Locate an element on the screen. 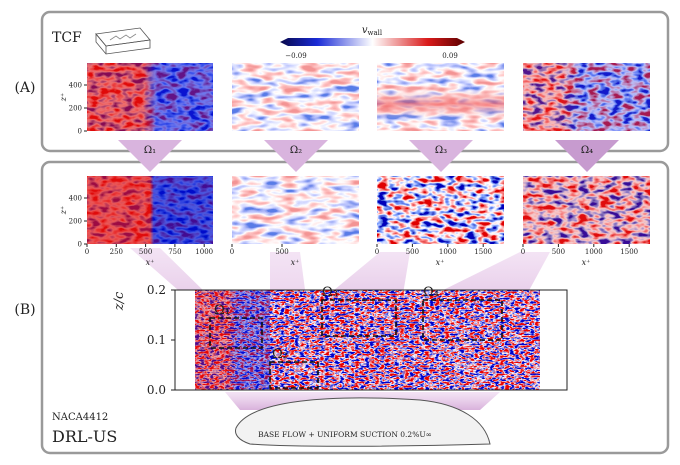 Image resolution: width=680 pixels, height=465 pixels. region-box-label: Ω₂ is located at coordinates (280, 354).